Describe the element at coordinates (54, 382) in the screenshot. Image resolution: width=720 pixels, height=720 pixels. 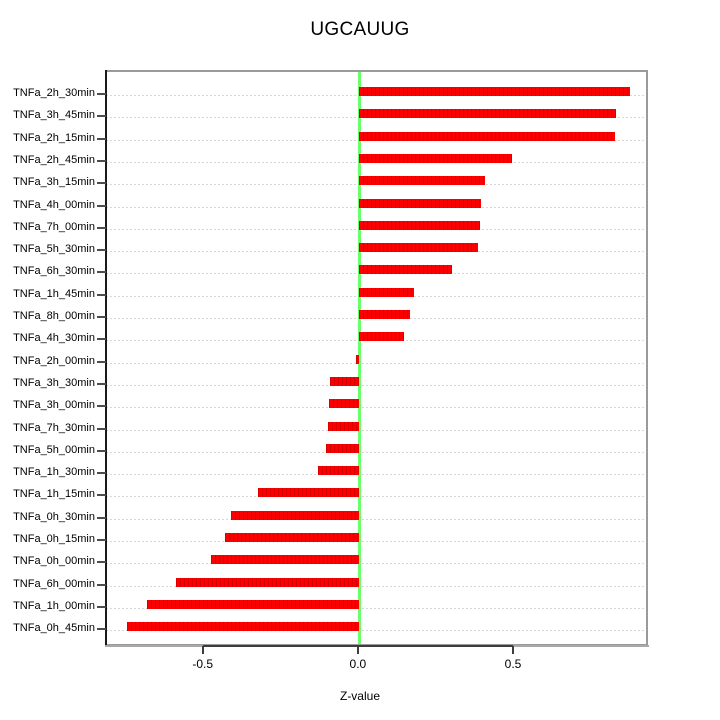
I see `y-axis-label: TNFa_3h_30min` at that location.